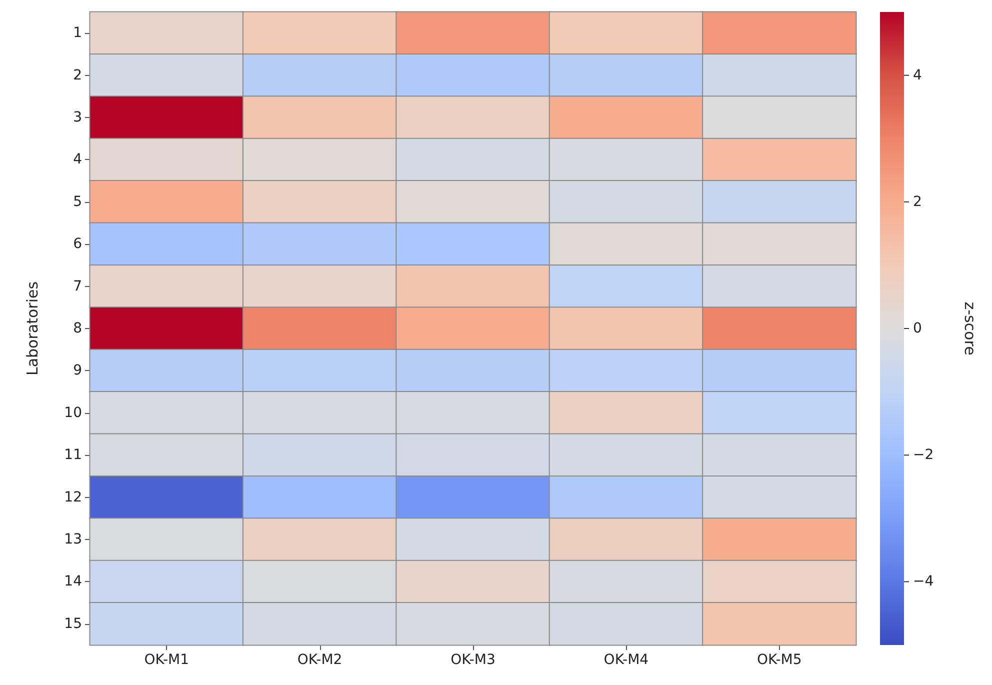 The height and width of the screenshot is (685, 992). I want to click on y-tick-label: 7, so click(77, 286).